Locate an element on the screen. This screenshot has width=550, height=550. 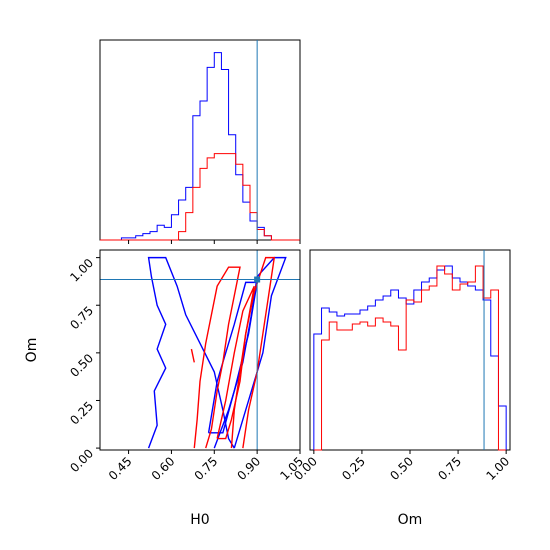
h0-histogram-series-red is located at coordinates (200, 197).